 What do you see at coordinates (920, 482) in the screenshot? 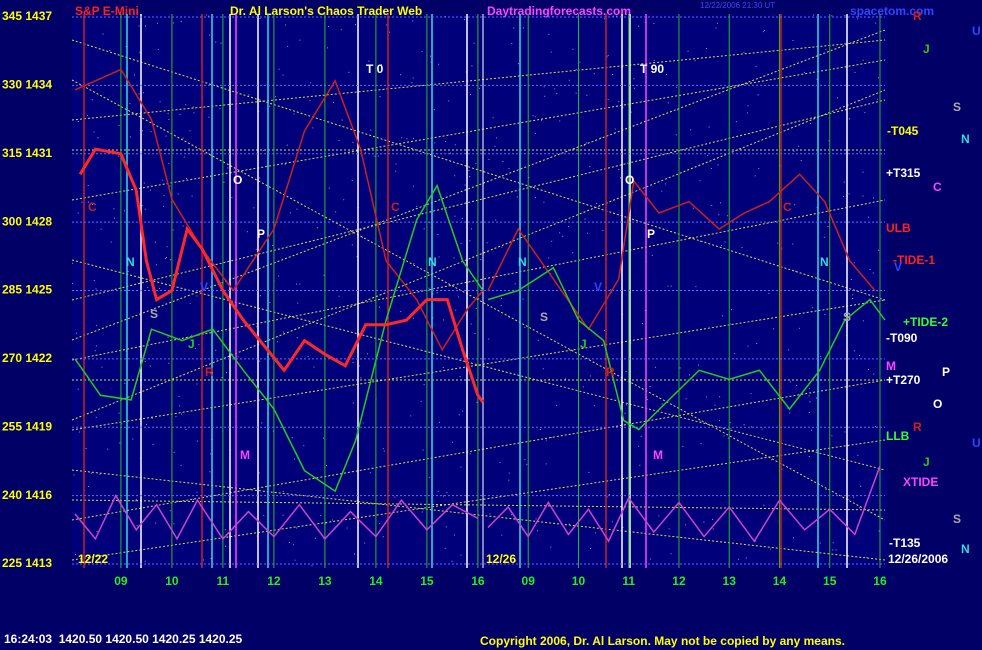
I see `right-label: XTIDE` at bounding box center [920, 482].